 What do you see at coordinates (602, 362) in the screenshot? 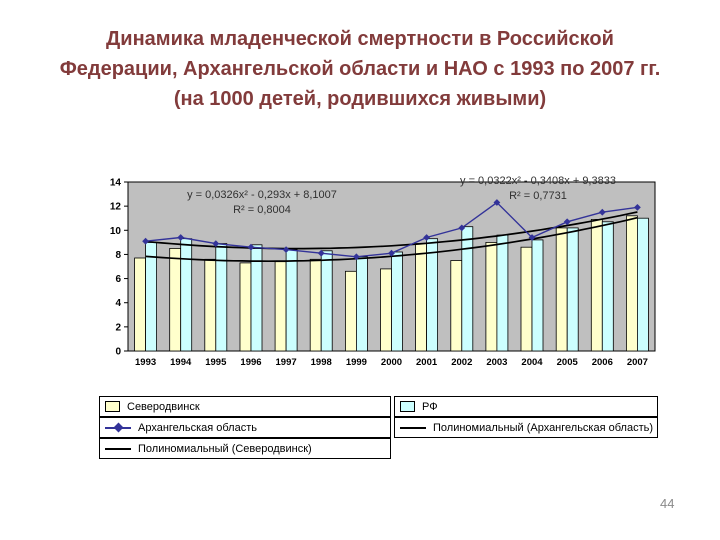
I see `svg-text: 2006` at bounding box center [602, 362].